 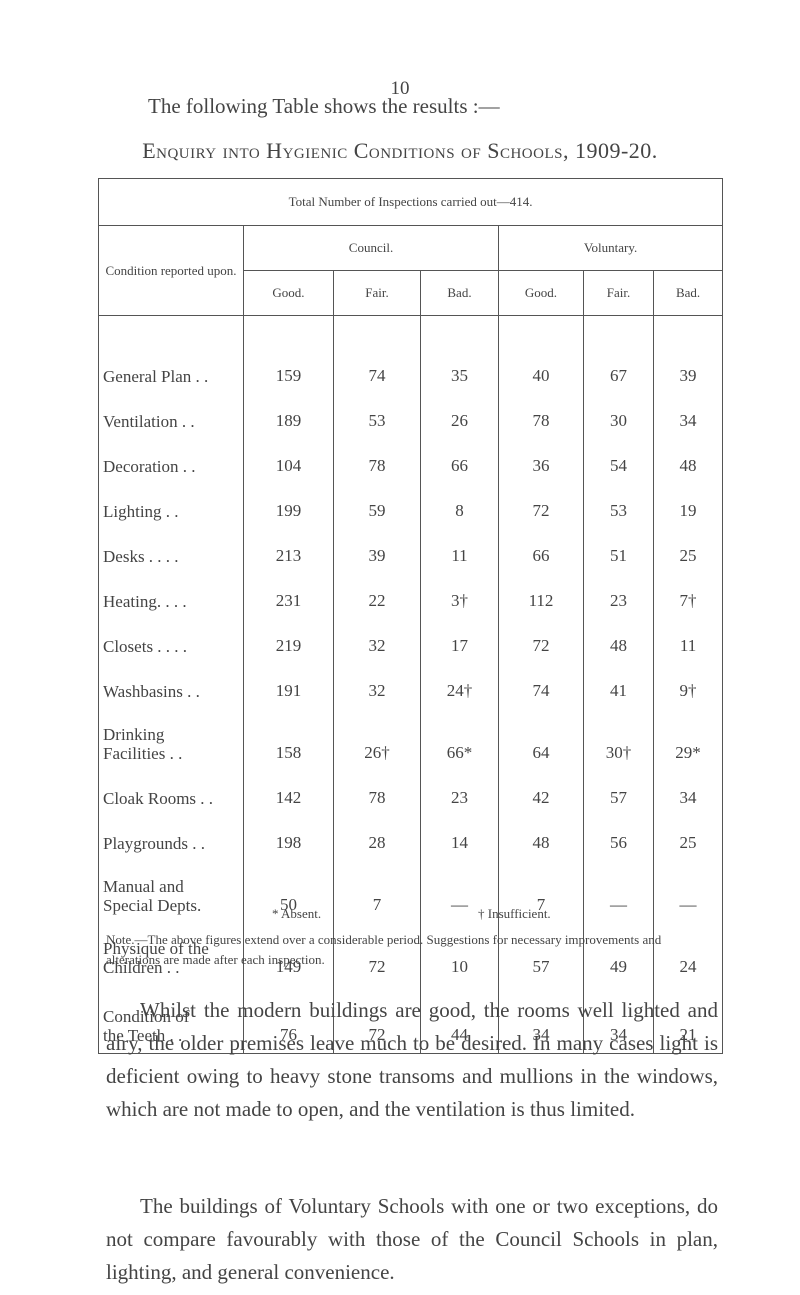 I want to click on cell: 29*, so click(x=688, y=740).